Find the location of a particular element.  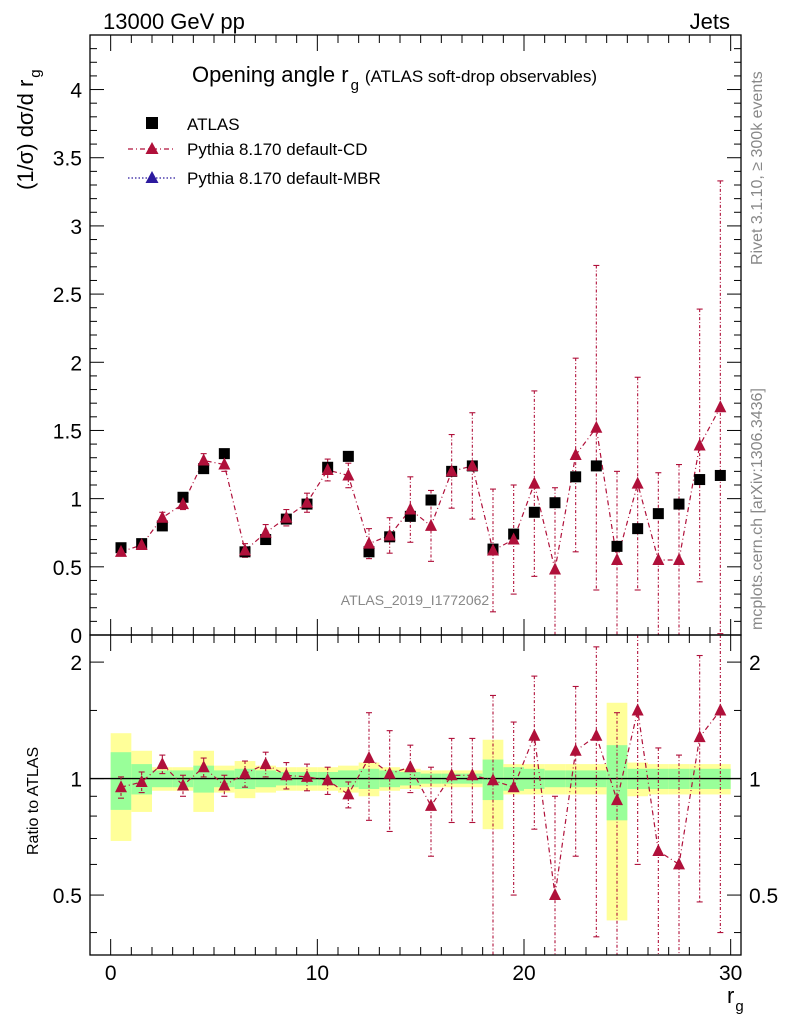

legend-marker-cd is located at coordinates (152, 148).